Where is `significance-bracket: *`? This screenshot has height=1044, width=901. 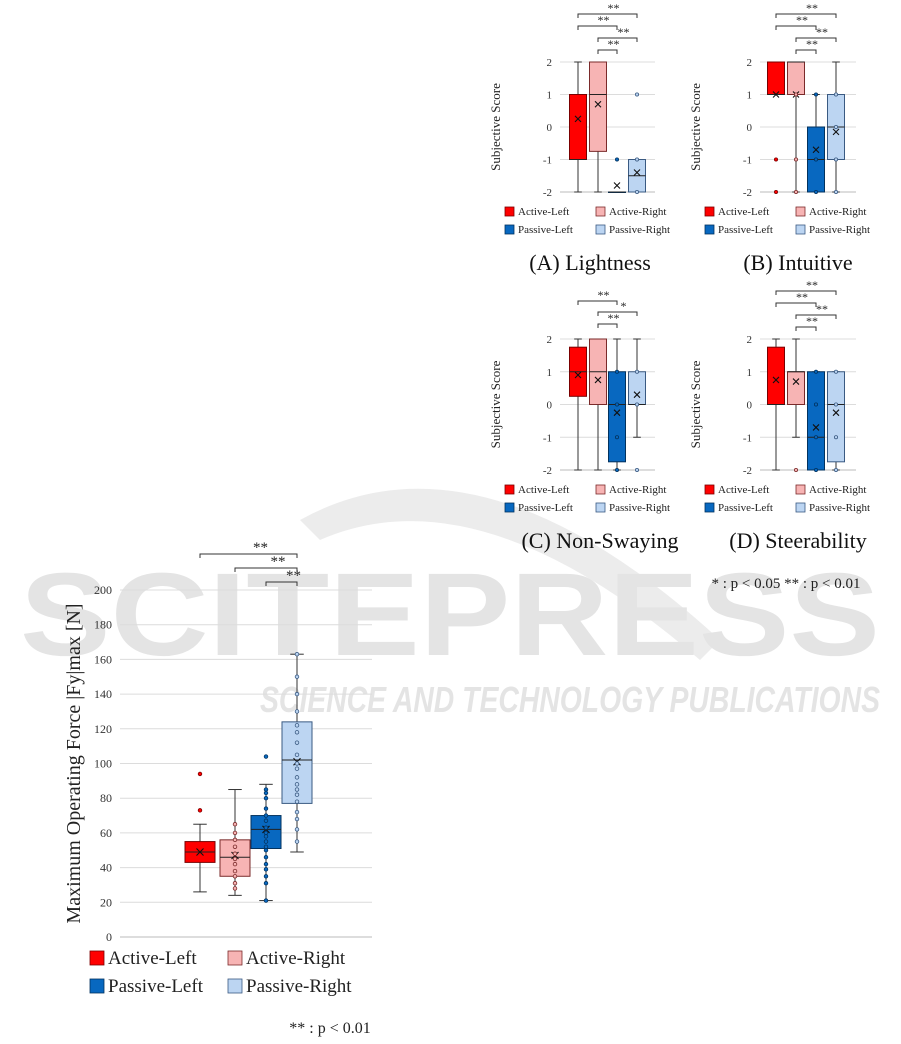
significance-bracket: * is located at coordinates (617, 307).